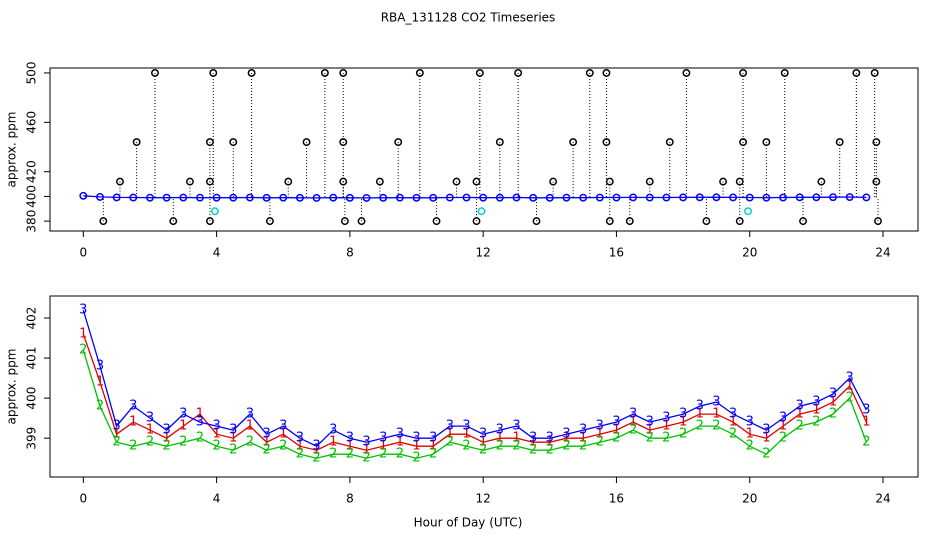 This screenshot has width=936, height=540. I want to click on x-tick-label: 16, so click(616, 499).